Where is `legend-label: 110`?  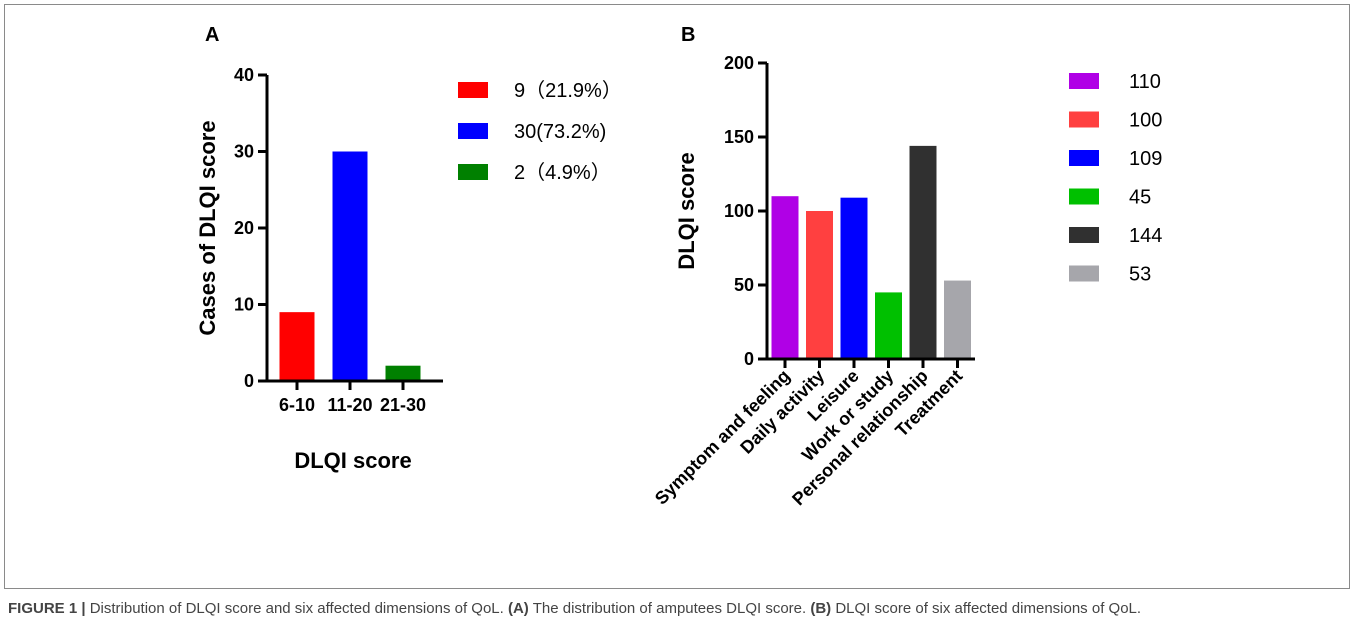
legend-label: 110 is located at coordinates (1145, 82).